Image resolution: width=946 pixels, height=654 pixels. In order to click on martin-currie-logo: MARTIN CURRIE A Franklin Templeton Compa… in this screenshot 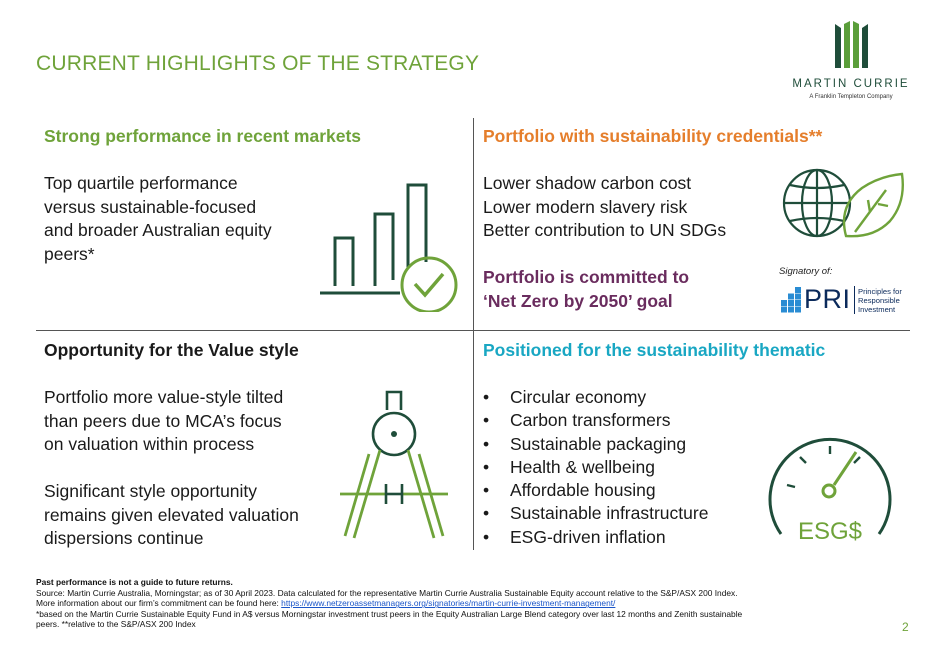, I will do `click(851, 63)`.